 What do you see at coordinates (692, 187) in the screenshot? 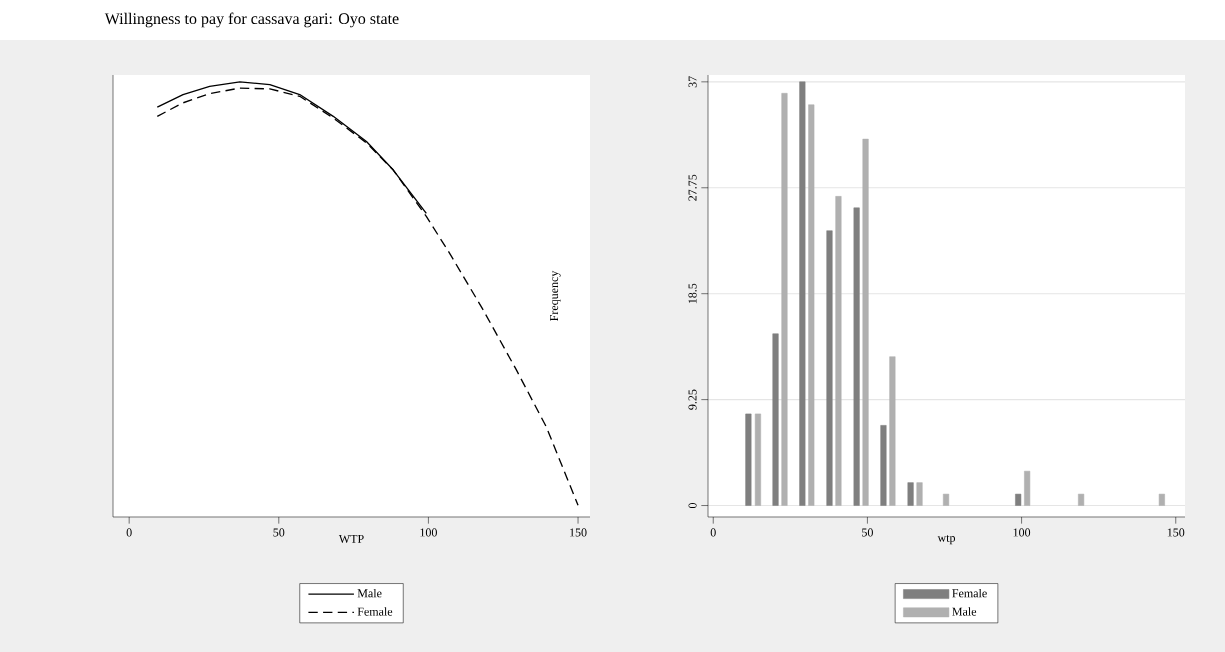
I see `y-tick-label: 27.75` at bounding box center [692, 187].